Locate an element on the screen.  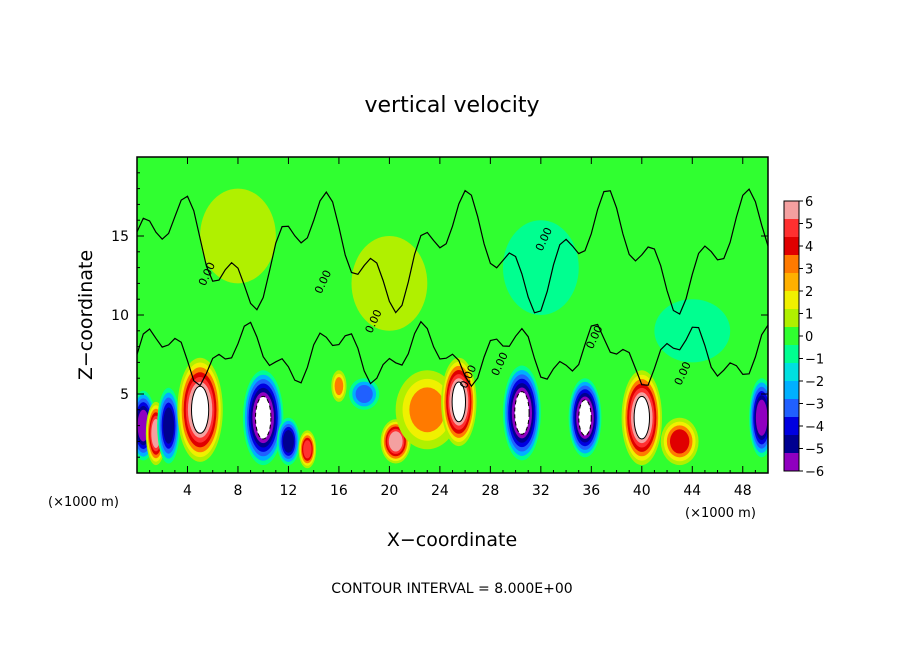
colorbar-tick-label: −6 is located at coordinates (814, 472).